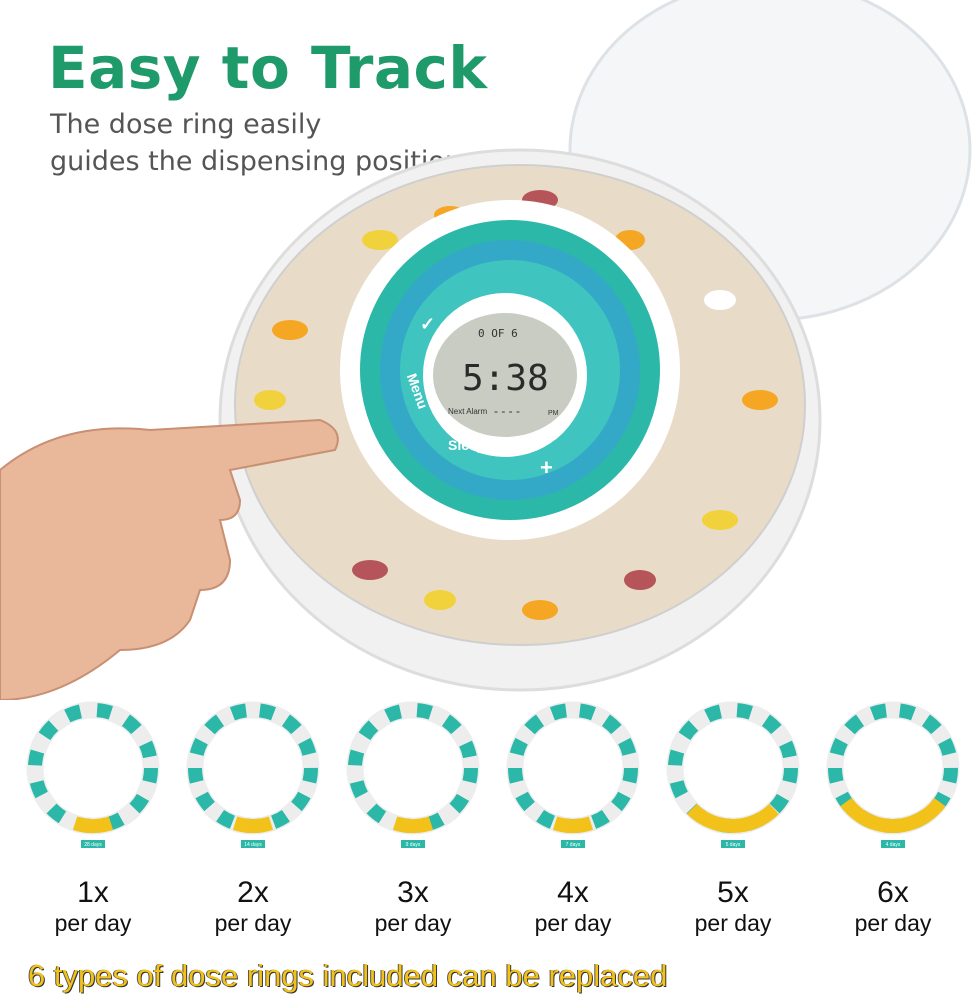  I want to click on subtitle-line-2: guides the dispensing position, so click(256, 161).